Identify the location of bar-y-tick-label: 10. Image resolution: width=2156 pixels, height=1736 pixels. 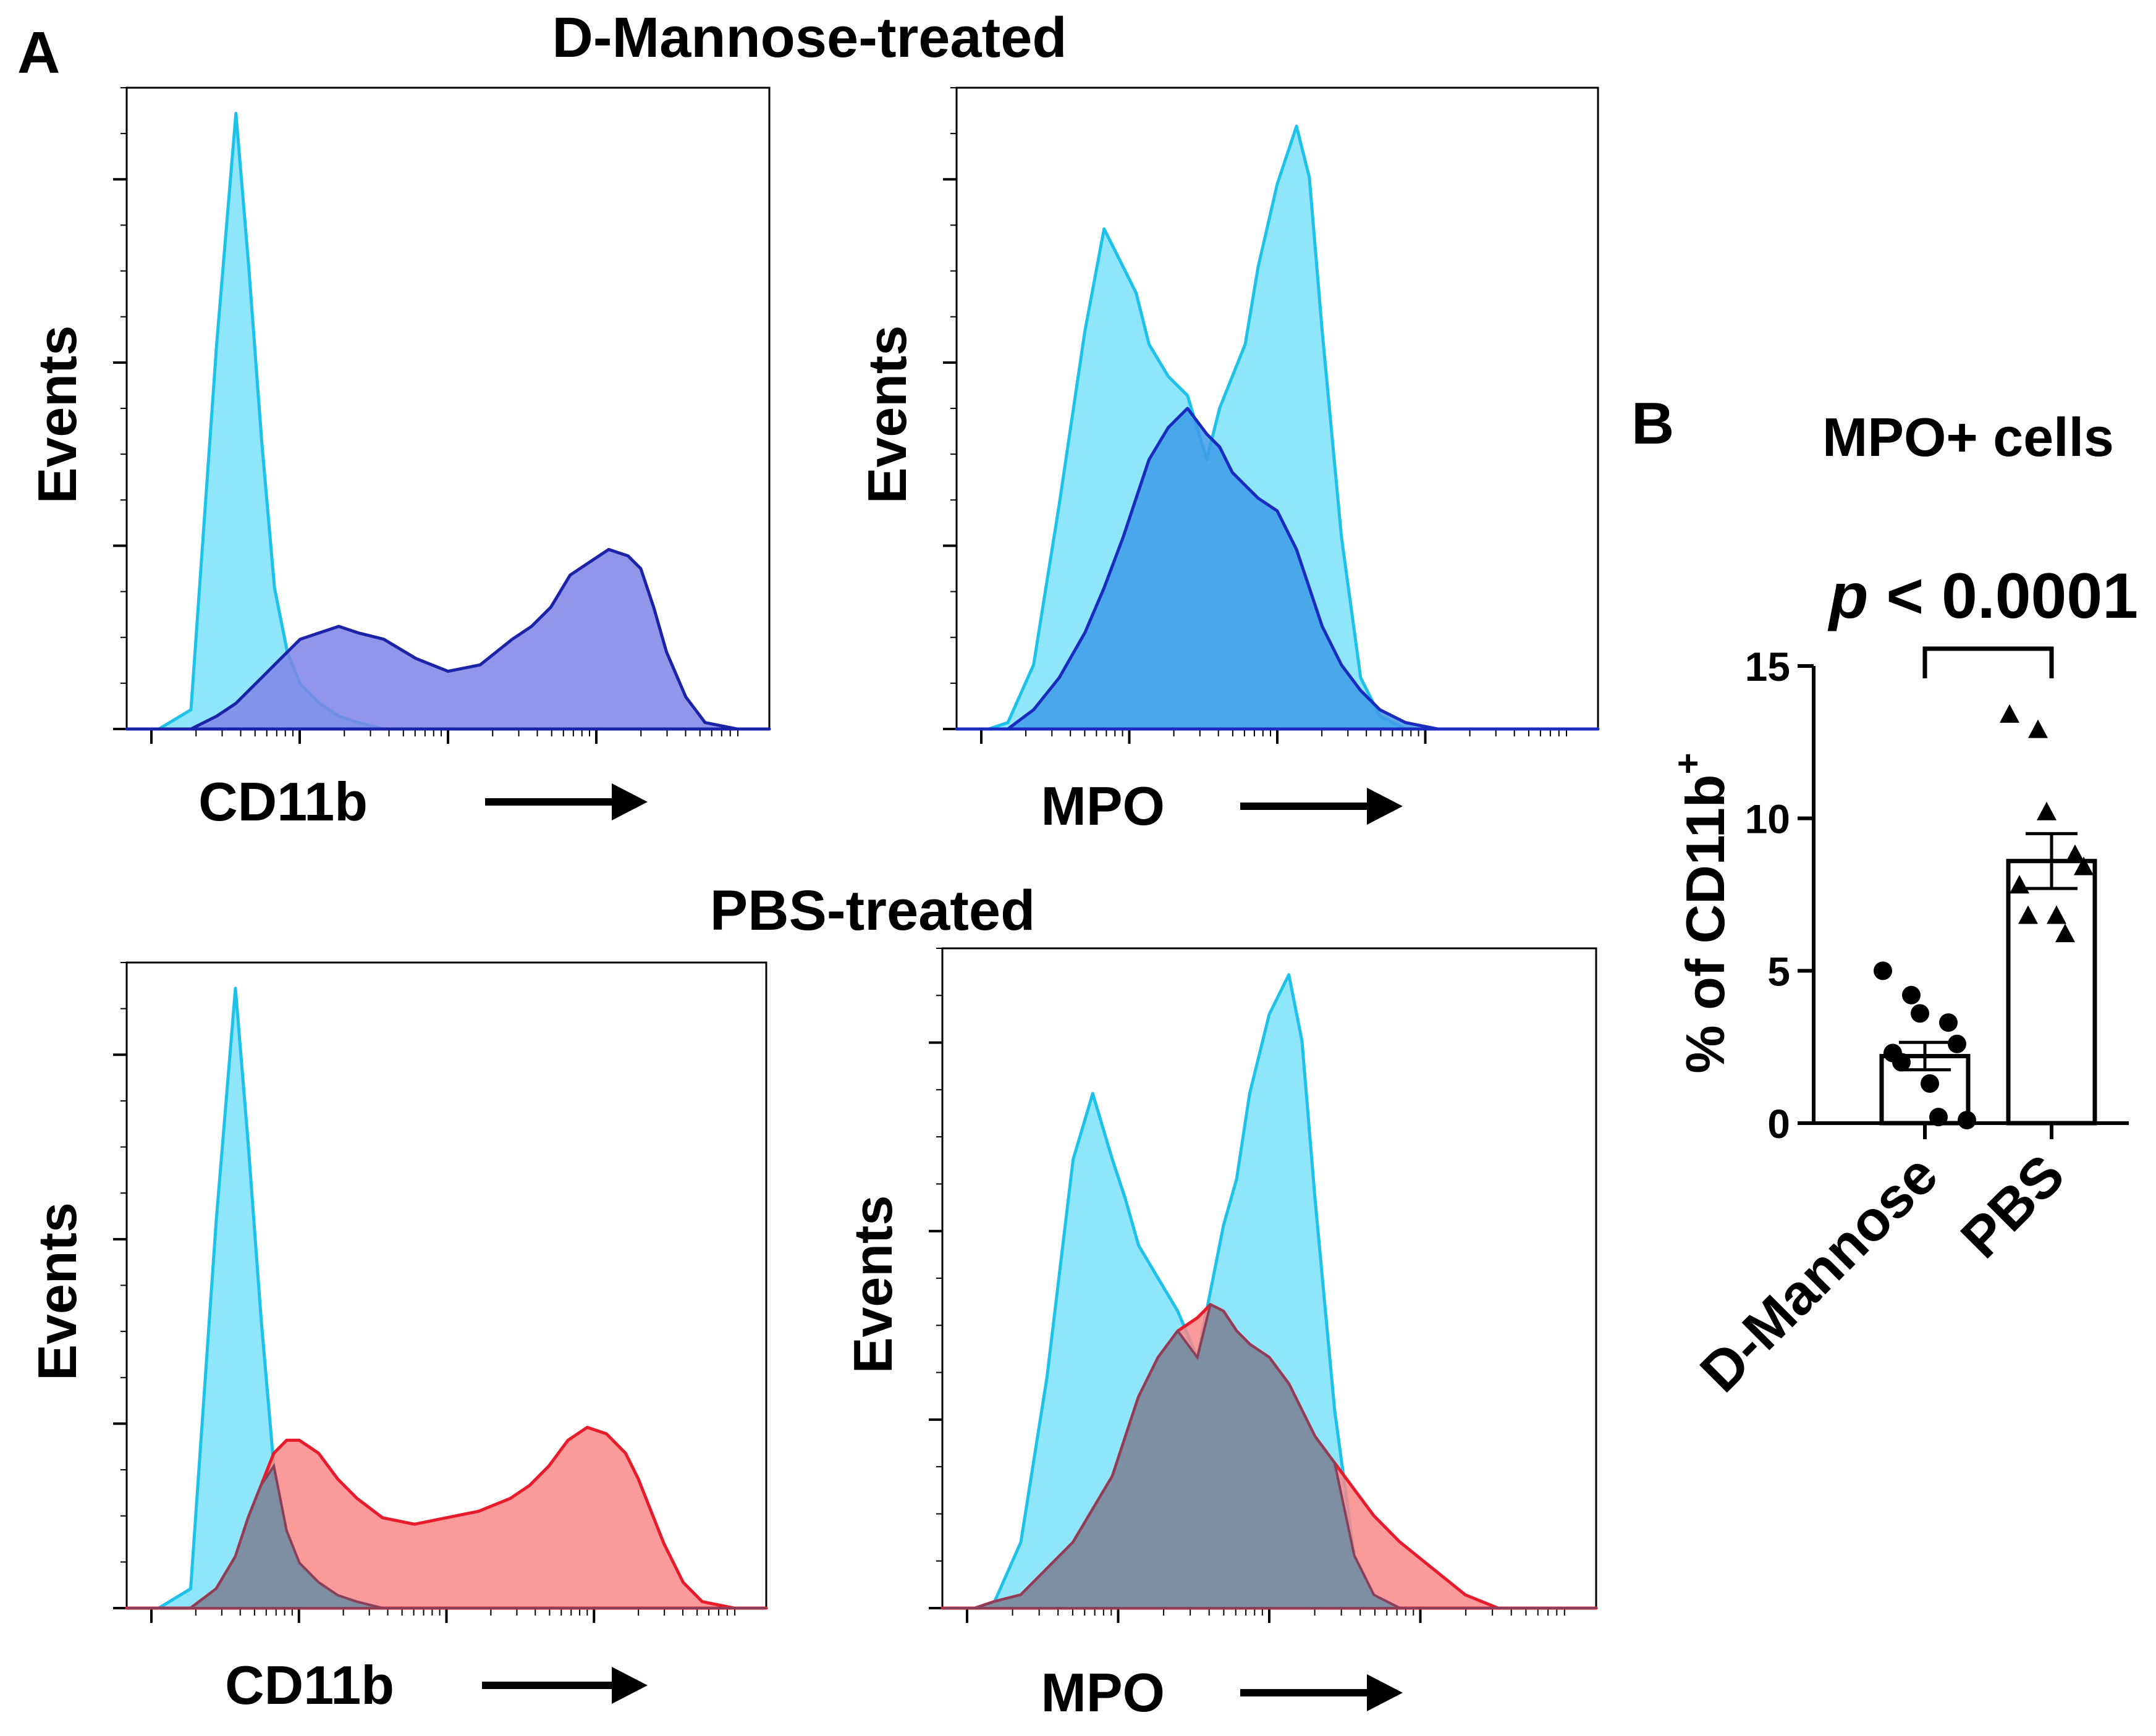
(1767, 819).